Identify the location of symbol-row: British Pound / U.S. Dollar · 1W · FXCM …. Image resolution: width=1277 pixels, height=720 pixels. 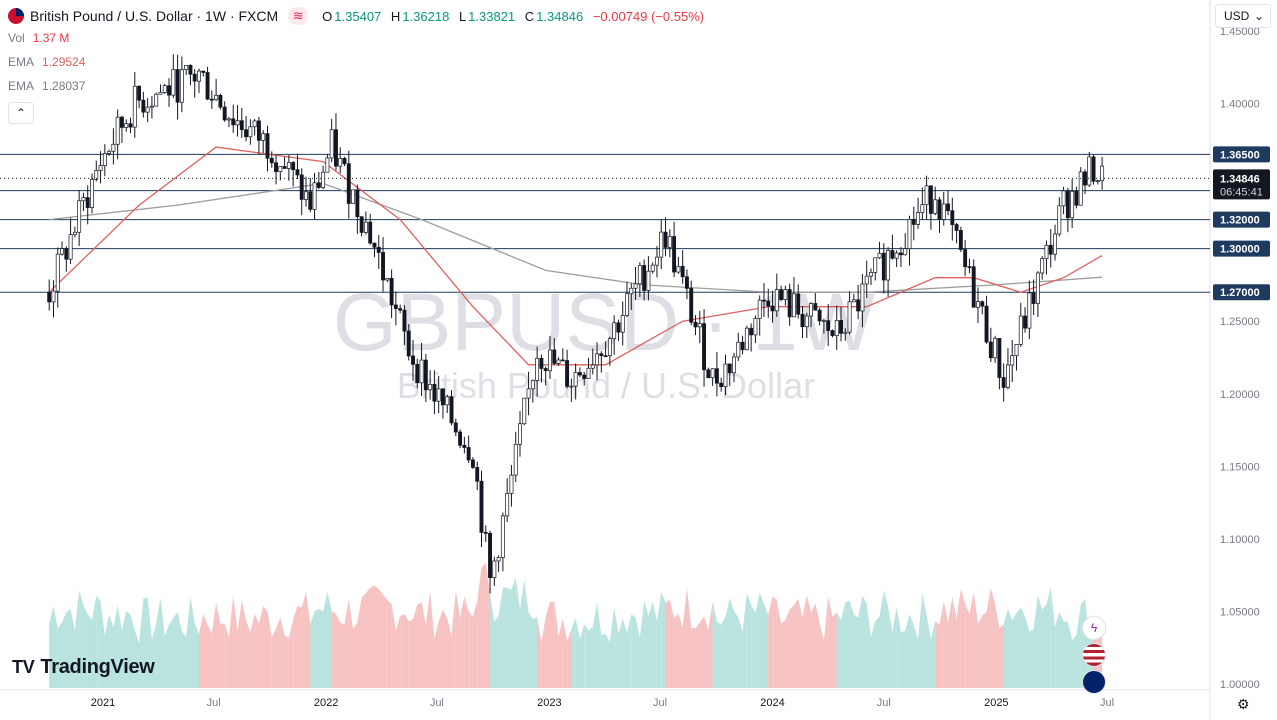
(356, 16).